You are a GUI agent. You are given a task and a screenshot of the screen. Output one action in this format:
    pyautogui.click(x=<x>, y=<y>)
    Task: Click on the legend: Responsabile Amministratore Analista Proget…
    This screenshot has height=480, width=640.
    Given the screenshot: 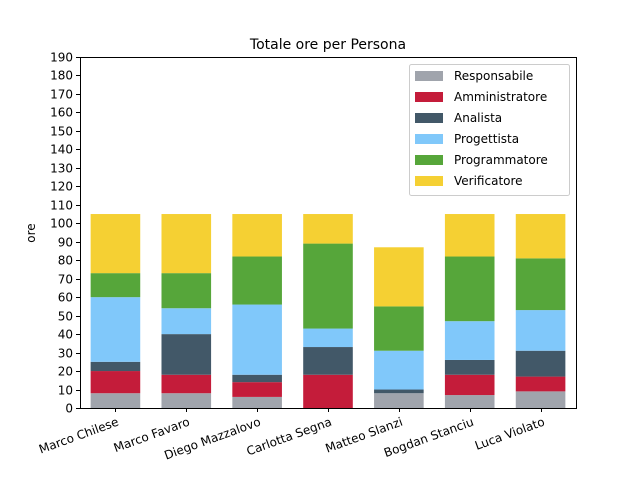 What is the action you would take?
    pyautogui.click(x=489, y=130)
    